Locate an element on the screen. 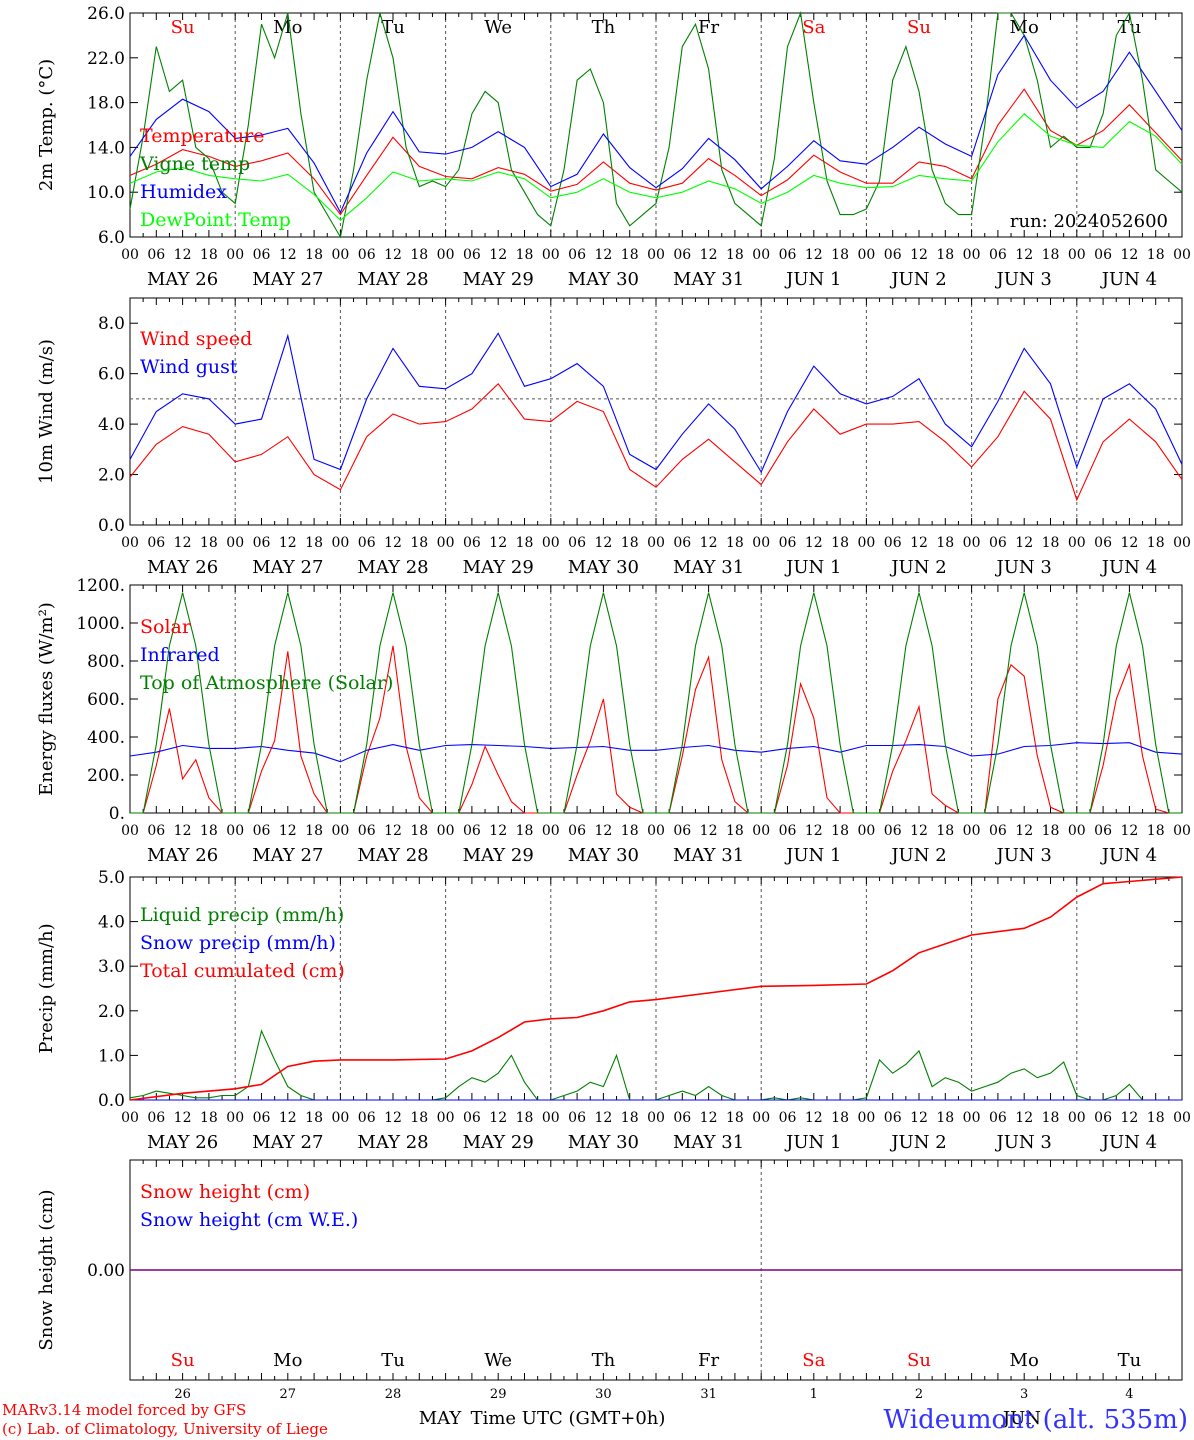 The width and height of the screenshot is (1194, 1440). run-annotation: run: 2024052600 is located at coordinates (1089, 221).